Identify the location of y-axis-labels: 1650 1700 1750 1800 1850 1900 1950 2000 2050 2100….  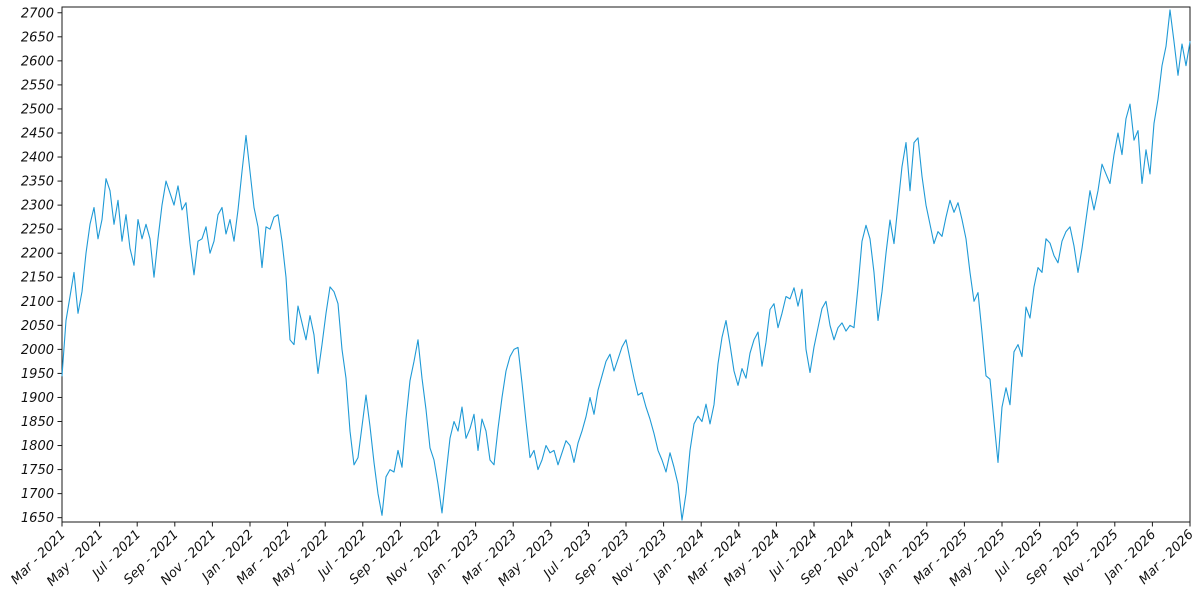
(37, 266).